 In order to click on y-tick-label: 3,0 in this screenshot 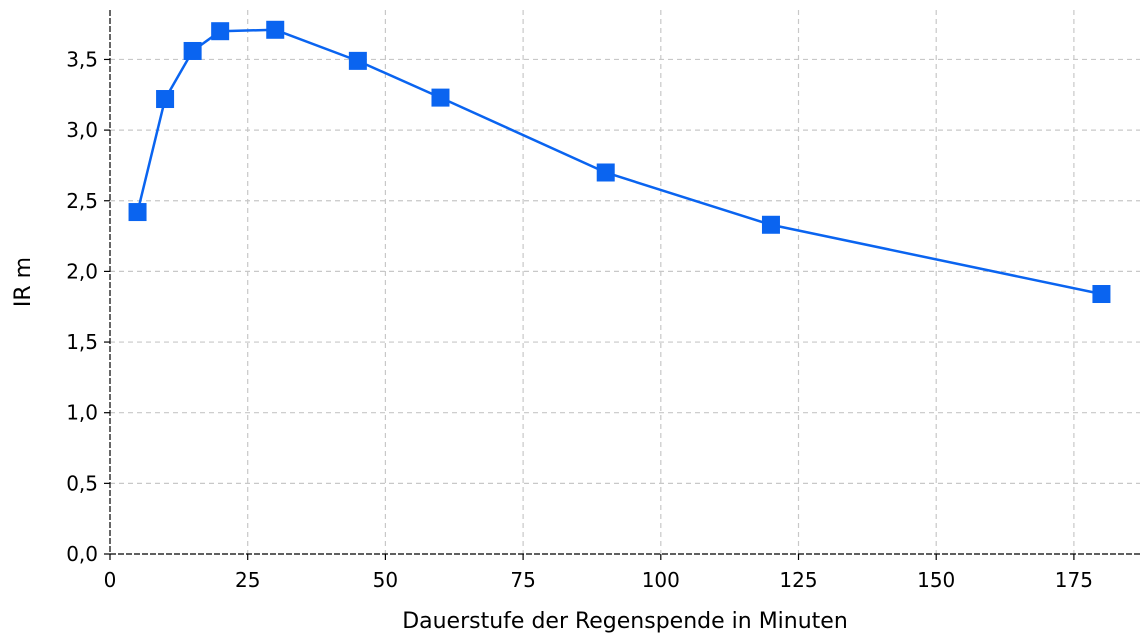, I will do `click(82, 130)`.